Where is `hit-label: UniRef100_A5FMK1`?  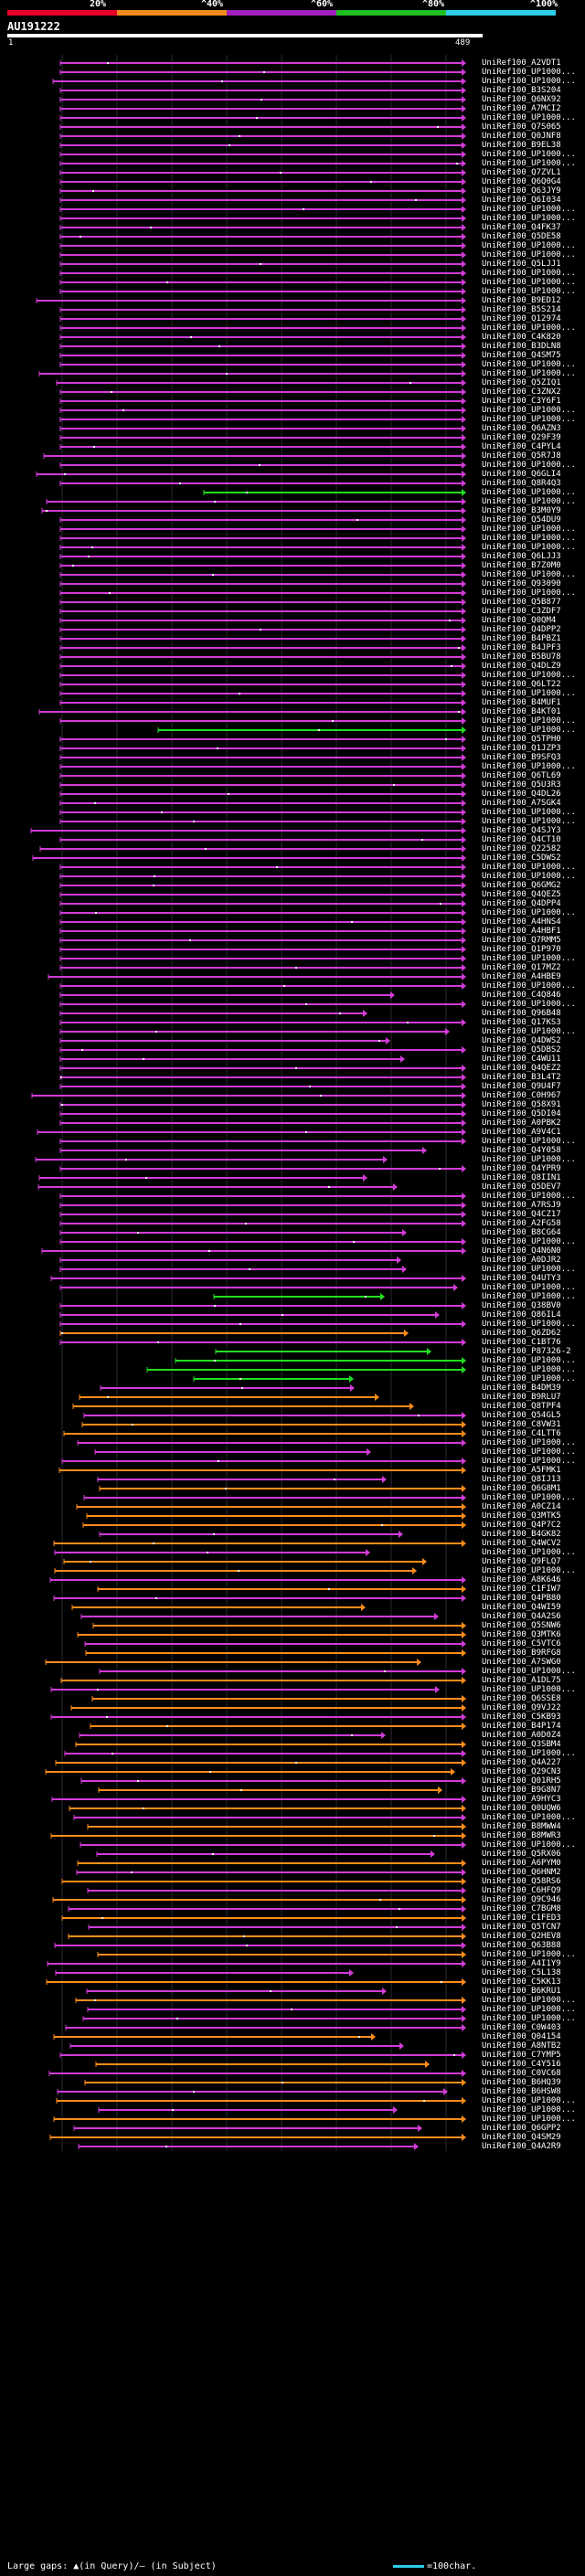
hit-label: UniRef100_A5FMK1 is located at coordinates (521, 1470).